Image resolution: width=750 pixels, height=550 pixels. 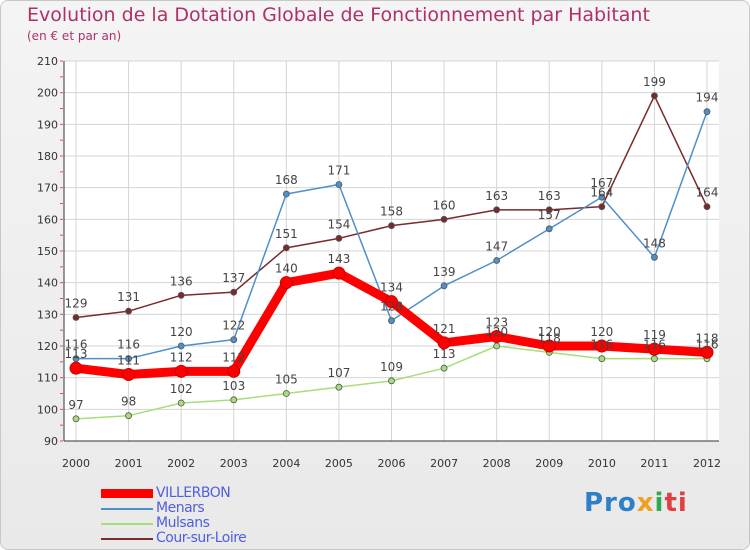 I want to click on data-label-cour-sur-loire: 199, so click(x=654, y=82).